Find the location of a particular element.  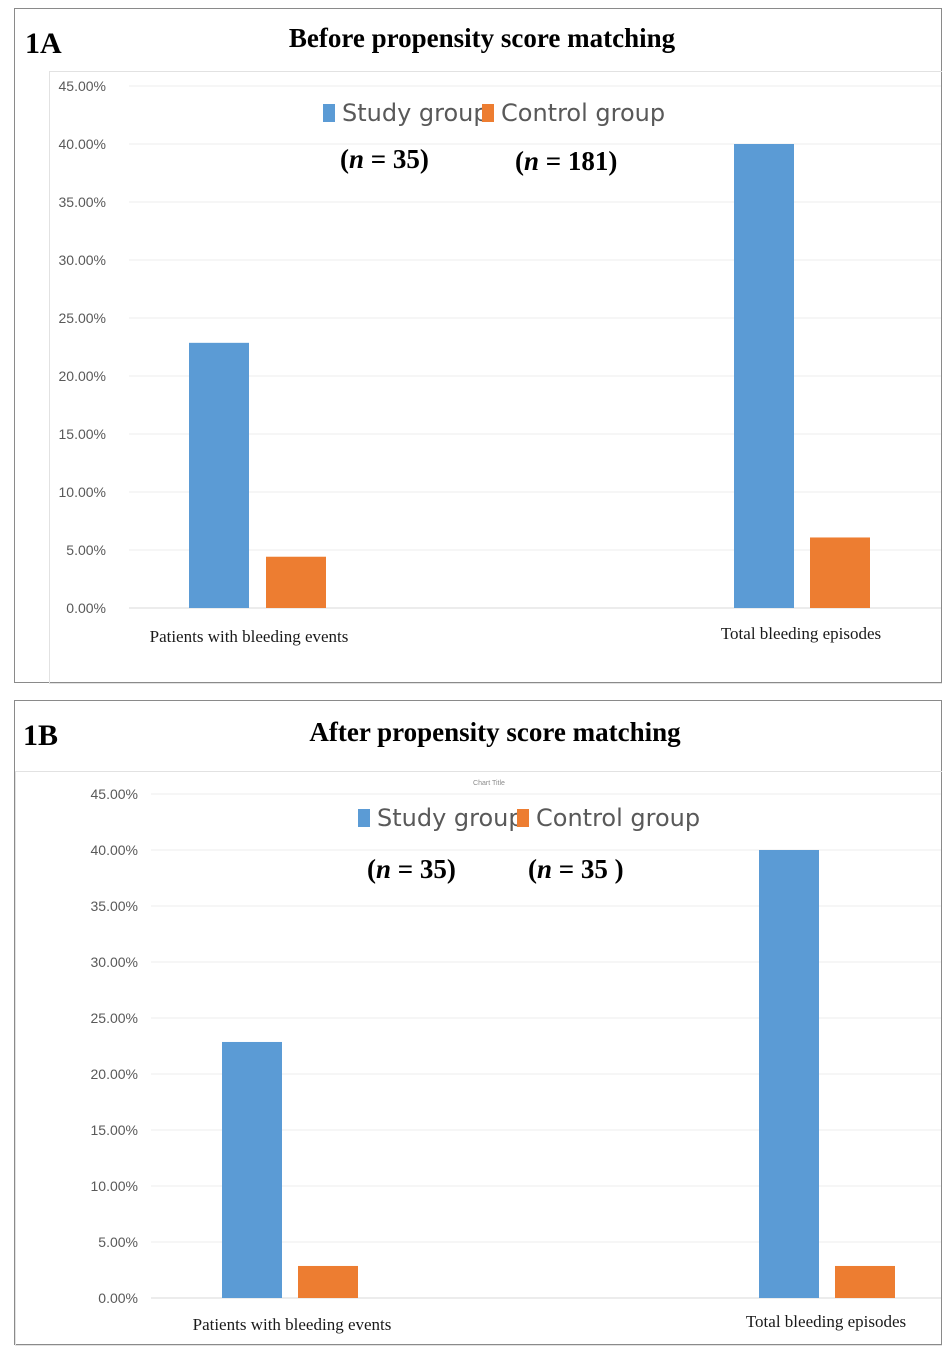

sample-size-label: (n = 181) is located at coordinates (566, 161).